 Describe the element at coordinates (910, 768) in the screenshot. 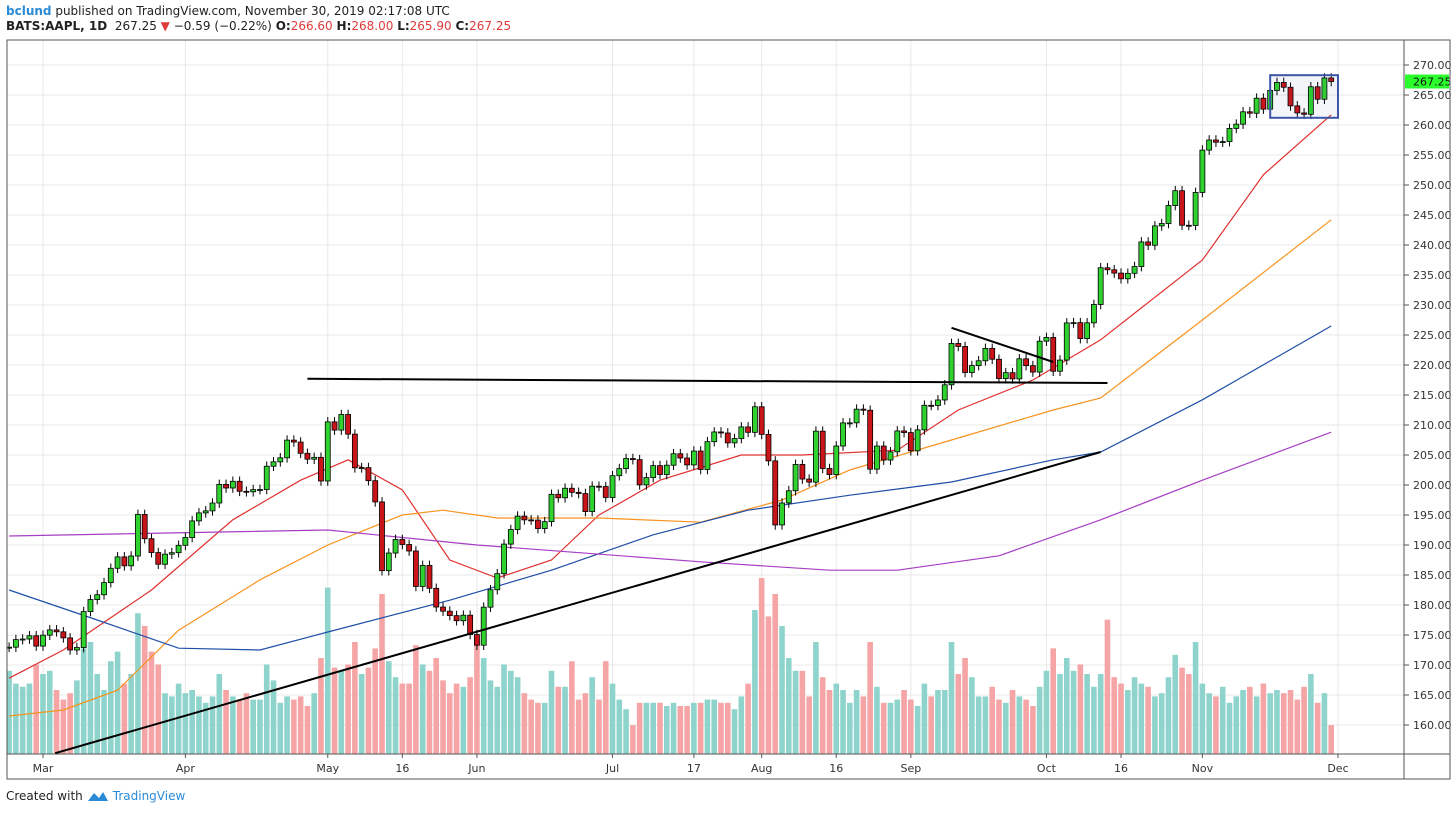

I see `time-tick-label: Sep` at that location.